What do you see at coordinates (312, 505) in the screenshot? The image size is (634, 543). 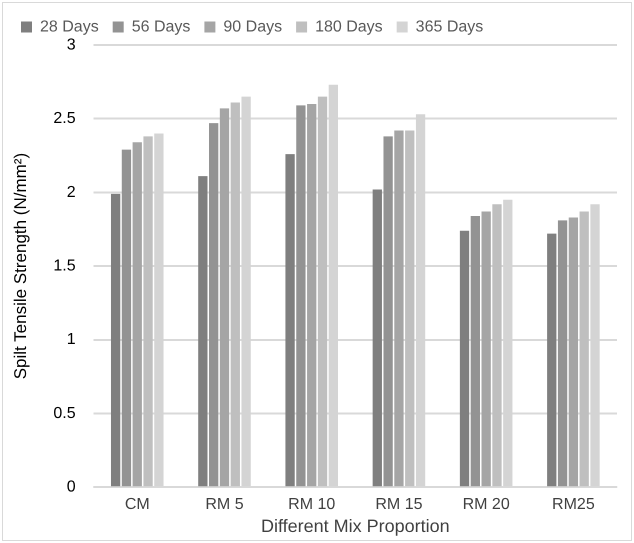 I see `x-tick-label: RM 10` at bounding box center [312, 505].